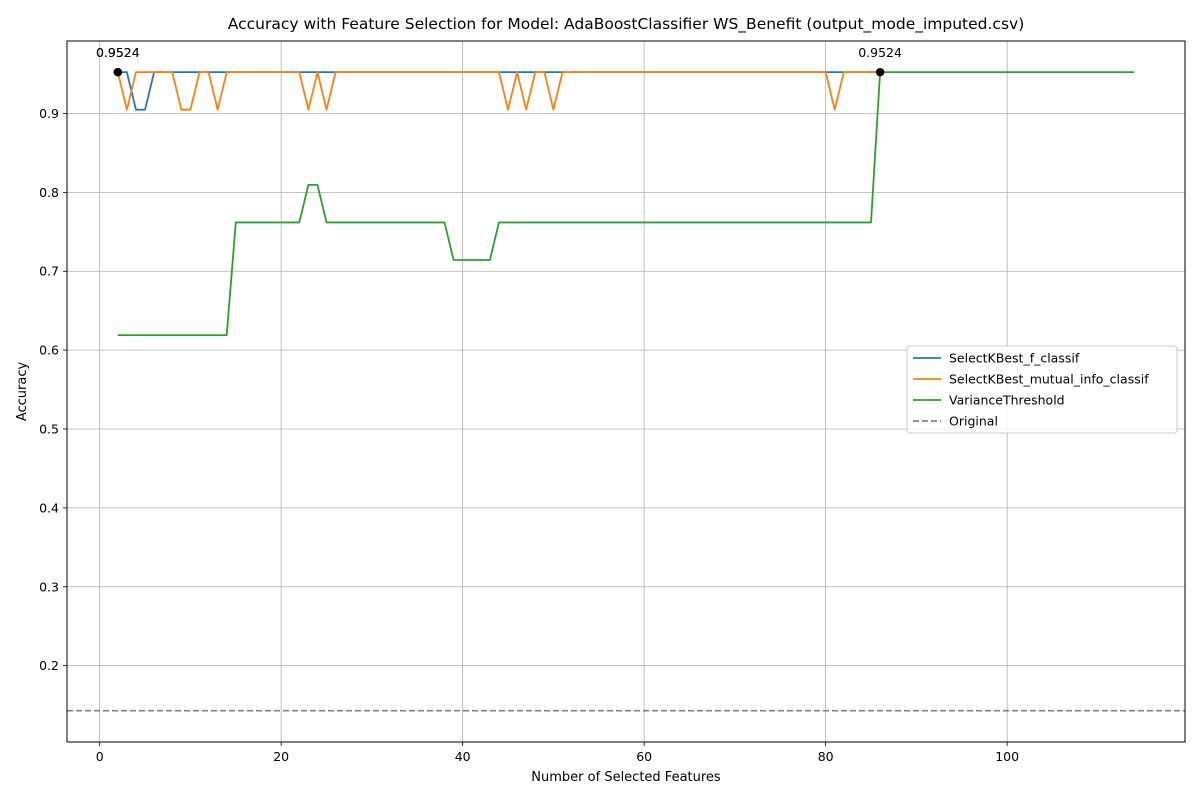 Image resolution: width=1200 pixels, height=800 pixels. Describe the element at coordinates (463, 756) in the screenshot. I see `x-tick-label: 40` at that location.